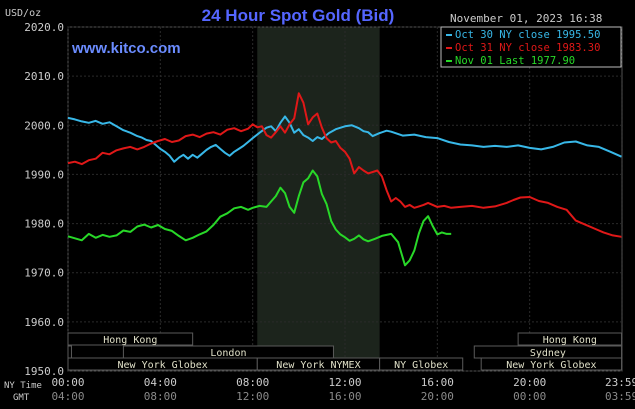 The image size is (635, 409). Describe the element at coordinates (527, 48) in the screenshot. I see `legend-entry: Oct 31 NY close 1983.30` at that location.